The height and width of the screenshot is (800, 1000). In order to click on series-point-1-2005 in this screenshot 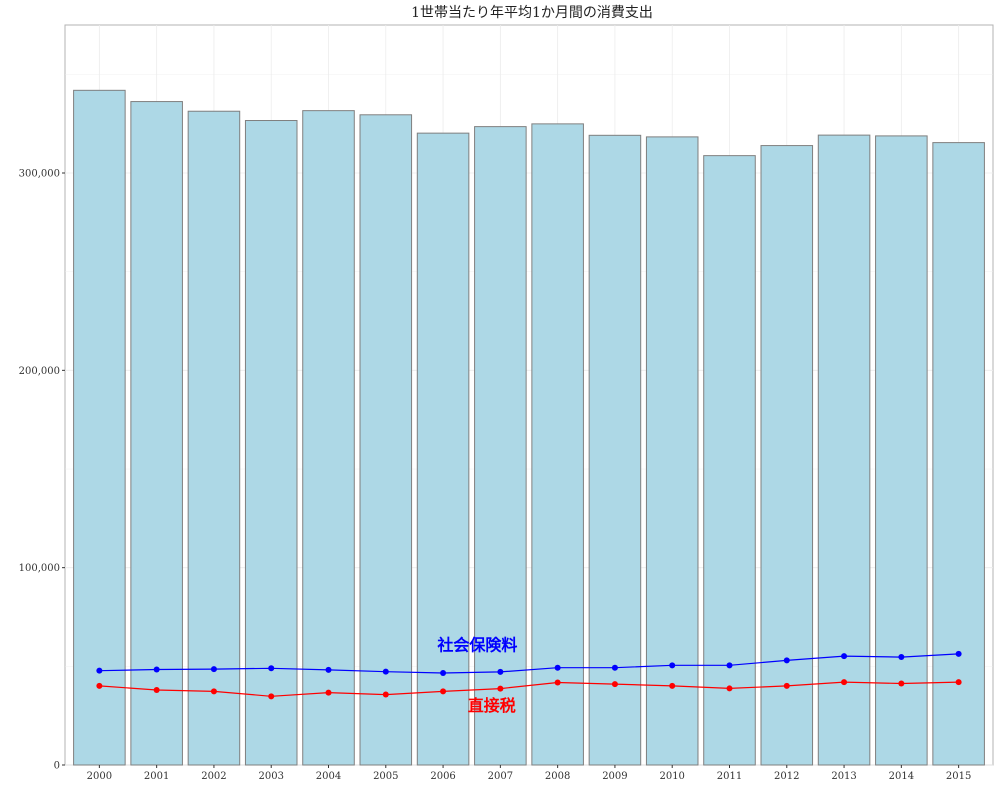, I will do `click(385, 694)`.